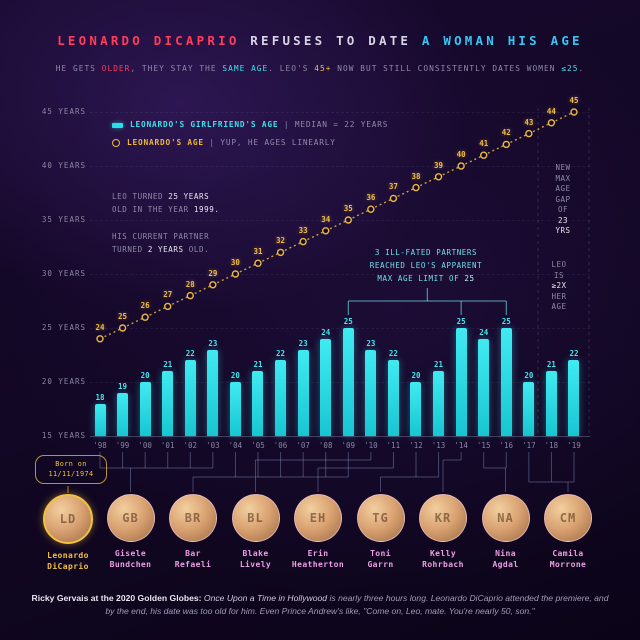 The height and width of the screenshot is (640, 640). I want to click on x-axis-label: '18, so click(551, 445).